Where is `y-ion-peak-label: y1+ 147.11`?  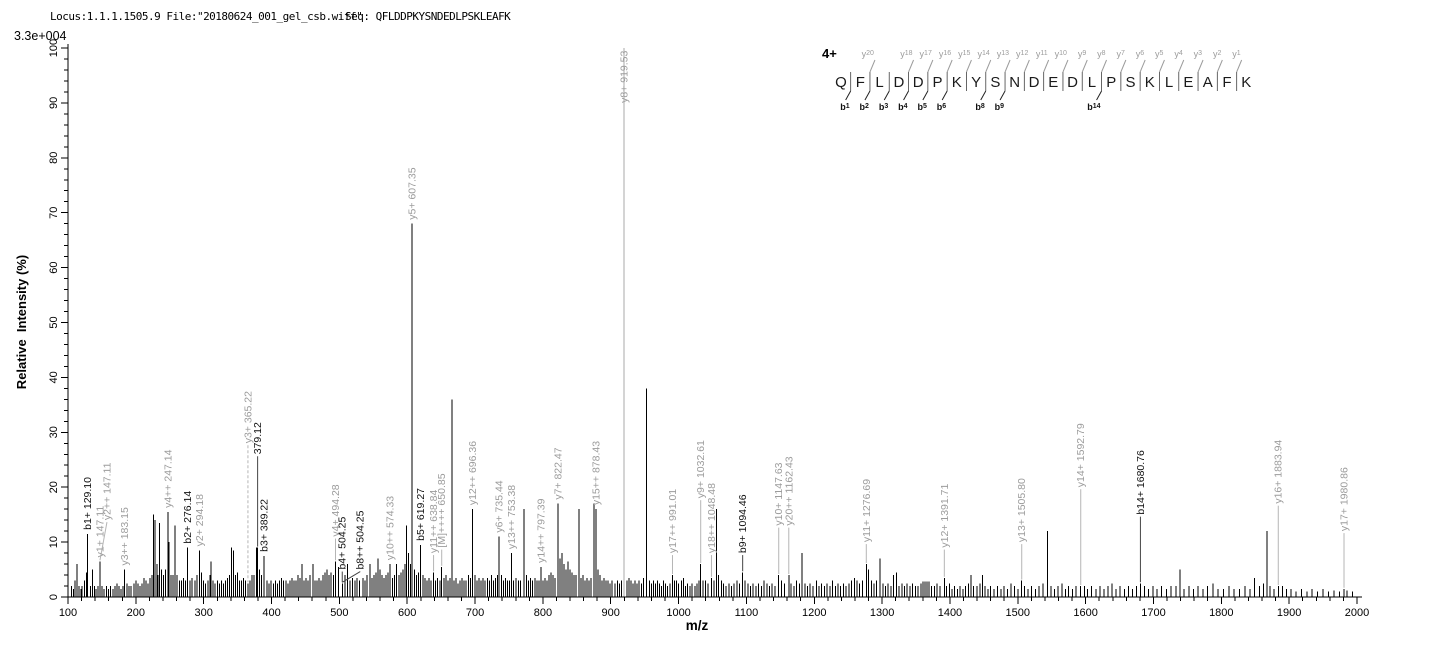
y-ion-peak-label: y1+ 147.11 is located at coordinates (100, 532).